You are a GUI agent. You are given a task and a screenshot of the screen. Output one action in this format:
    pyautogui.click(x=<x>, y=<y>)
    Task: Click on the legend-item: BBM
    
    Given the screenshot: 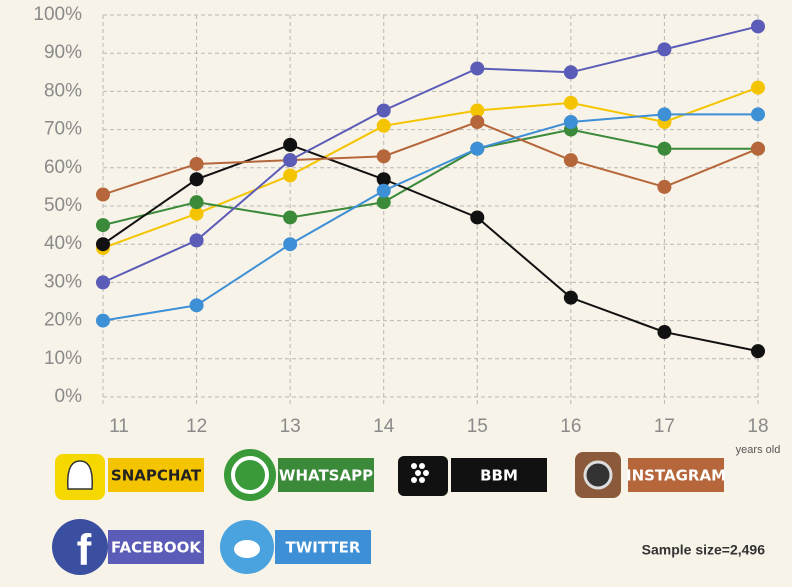 What is the action you would take?
    pyautogui.click(x=472, y=476)
    